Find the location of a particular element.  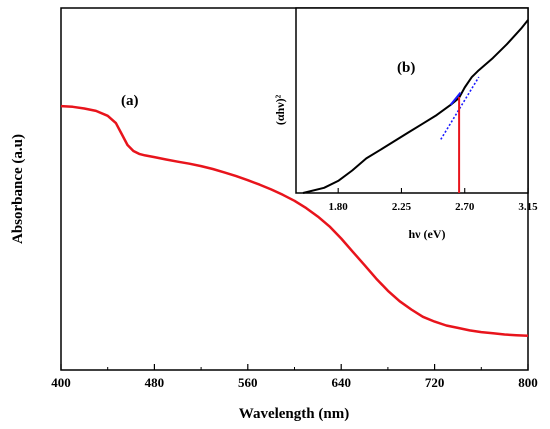

main-x-tick-label-2: 560 is located at coordinates (248, 382).